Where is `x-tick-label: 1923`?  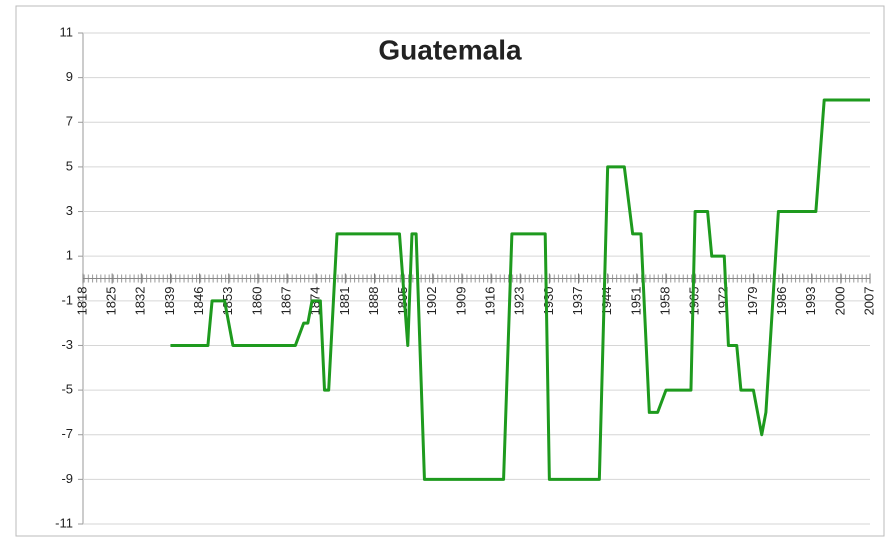 x-tick-label: 1923 is located at coordinates (519, 301).